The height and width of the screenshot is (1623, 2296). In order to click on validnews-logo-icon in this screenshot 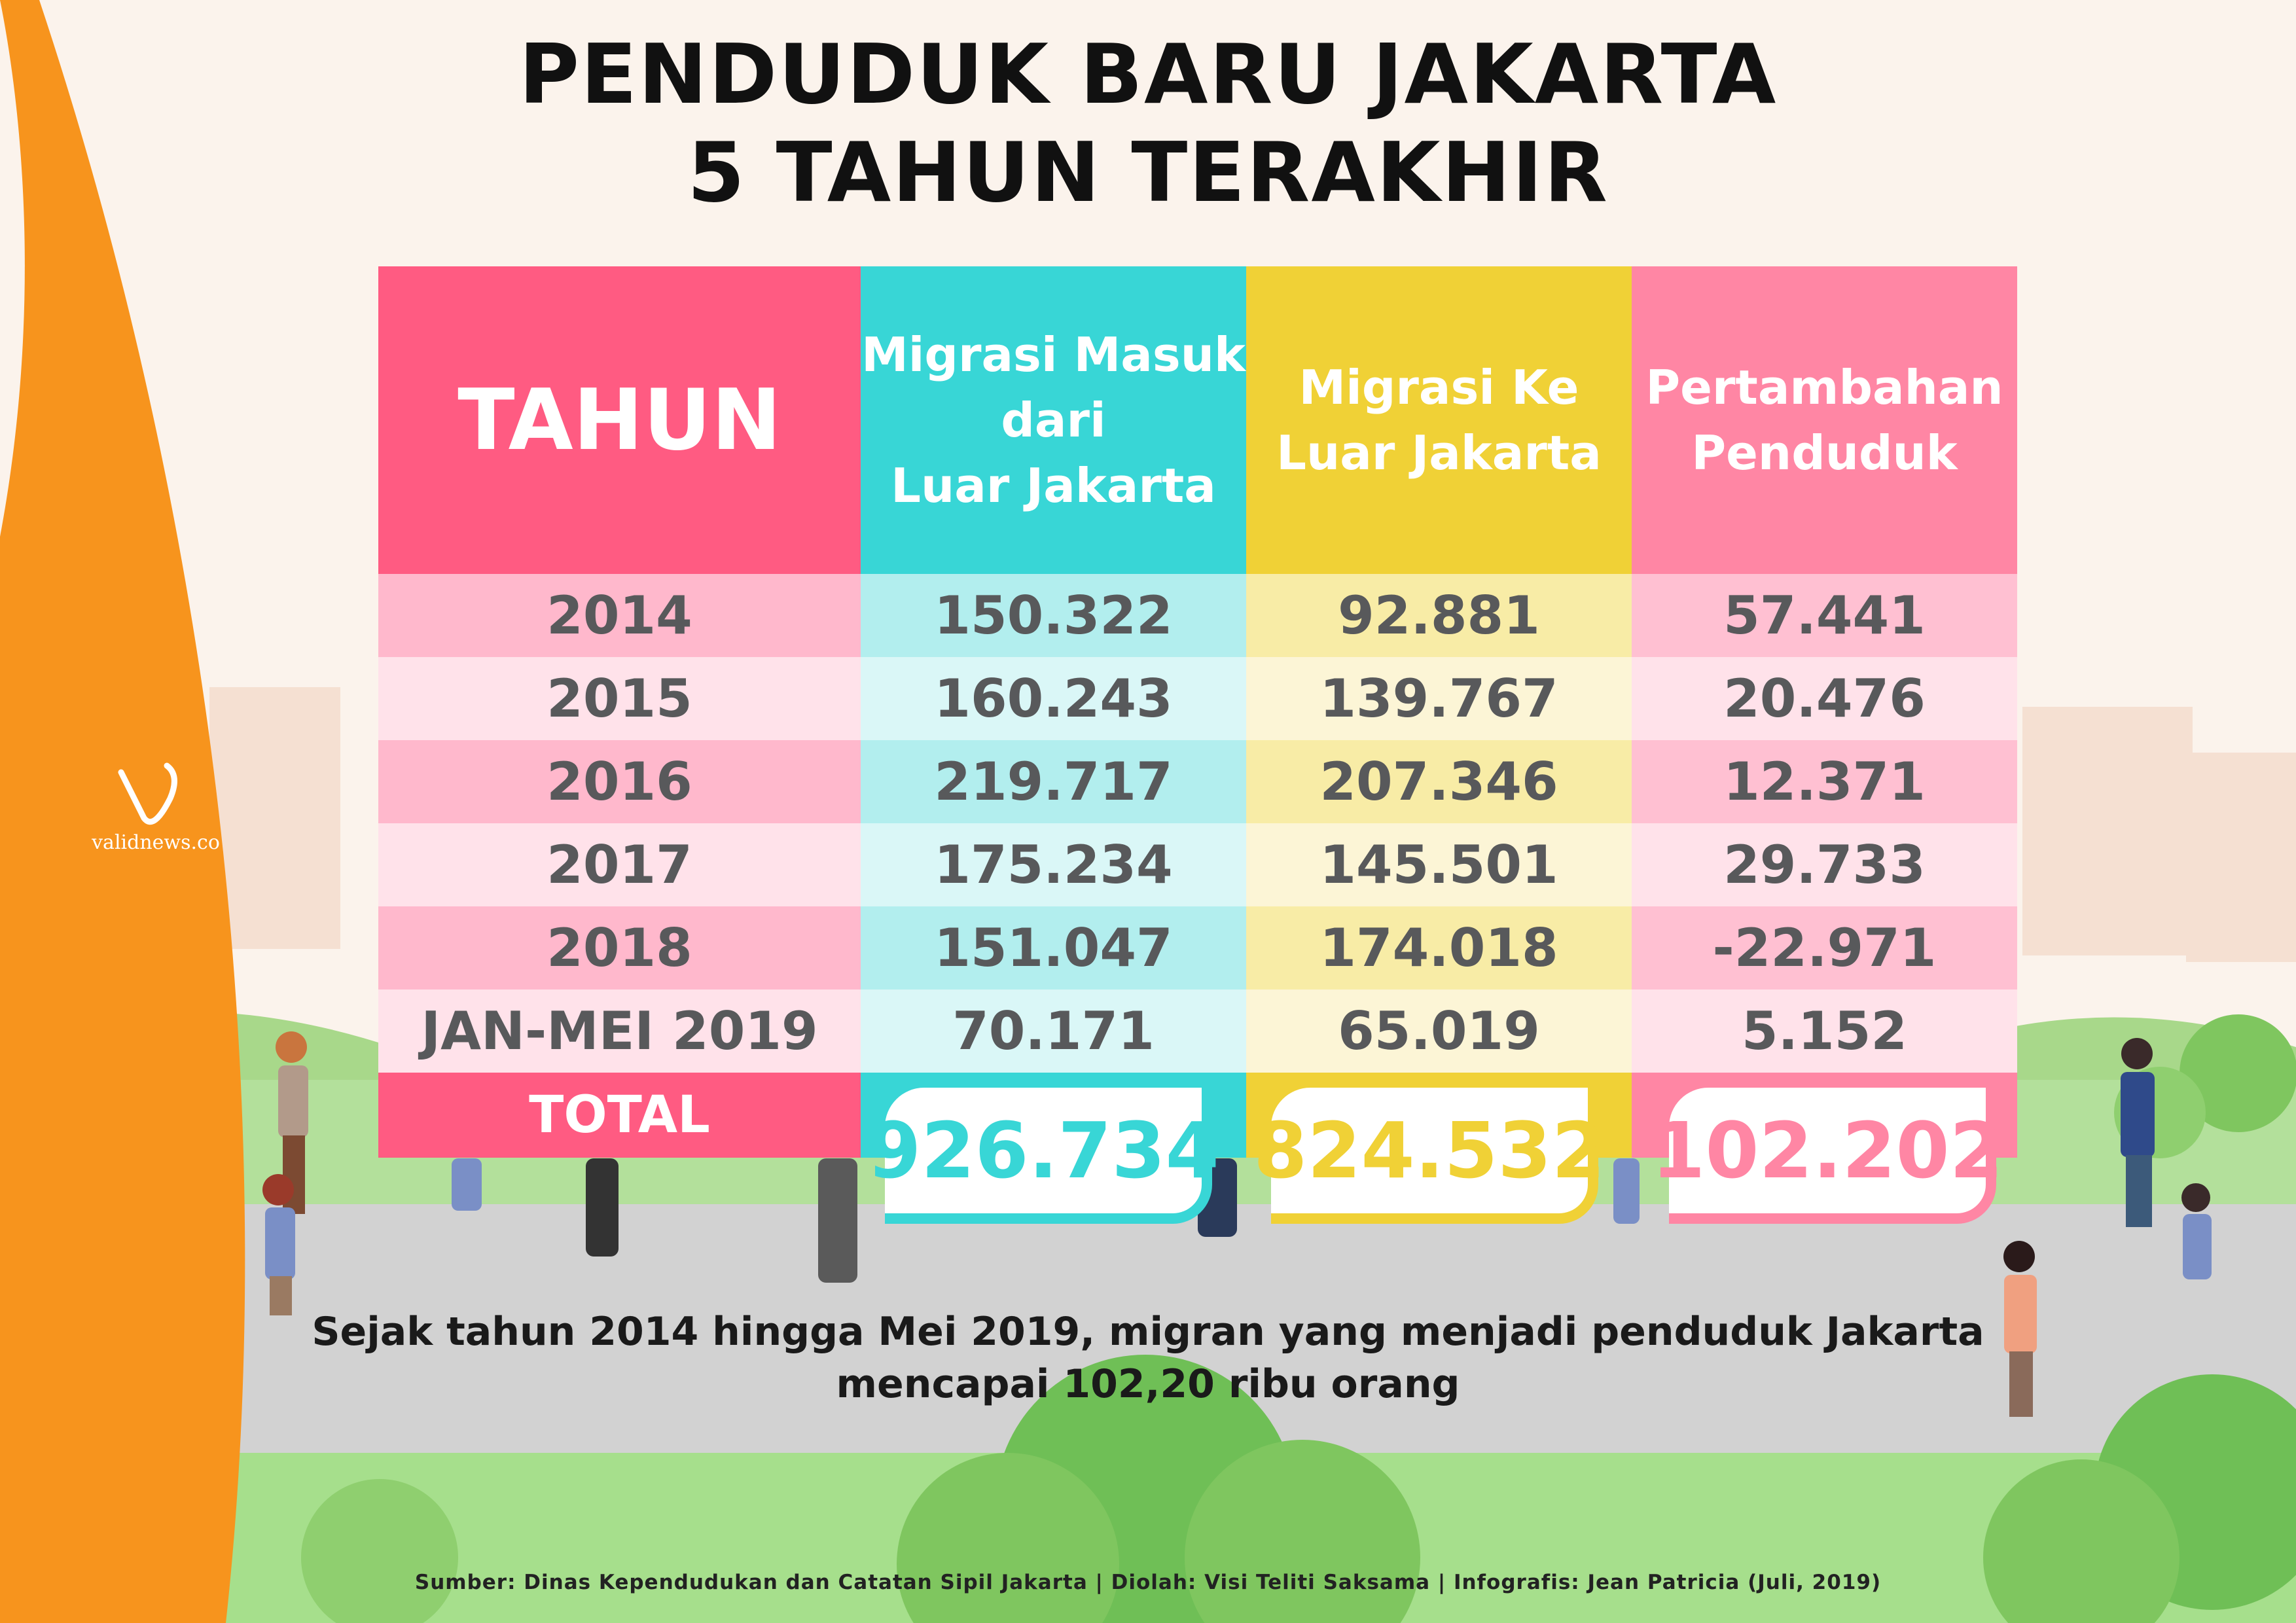, I will do `click(147, 793)`.